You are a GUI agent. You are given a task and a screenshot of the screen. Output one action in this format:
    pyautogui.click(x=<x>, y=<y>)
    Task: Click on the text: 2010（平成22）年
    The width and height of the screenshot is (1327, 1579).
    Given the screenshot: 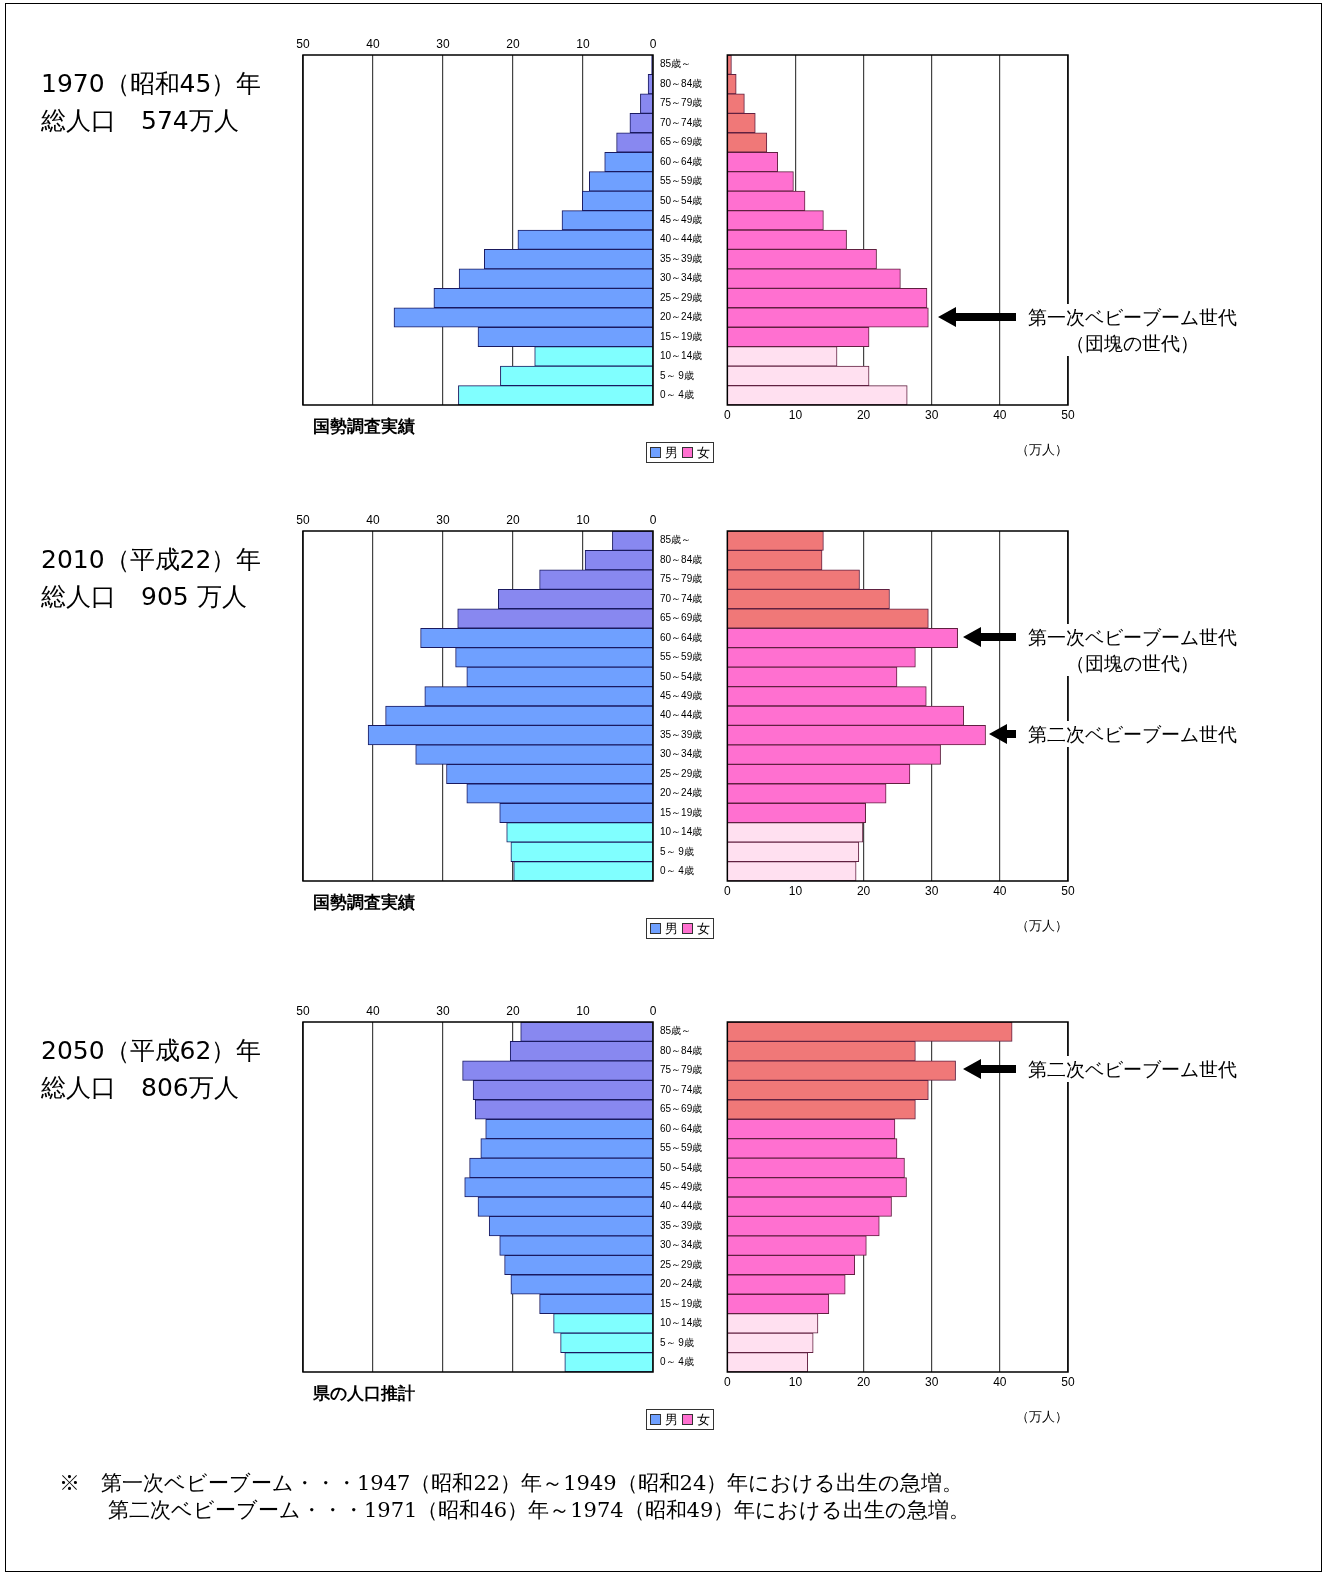 What is the action you would take?
    pyautogui.click(x=151, y=560)
    